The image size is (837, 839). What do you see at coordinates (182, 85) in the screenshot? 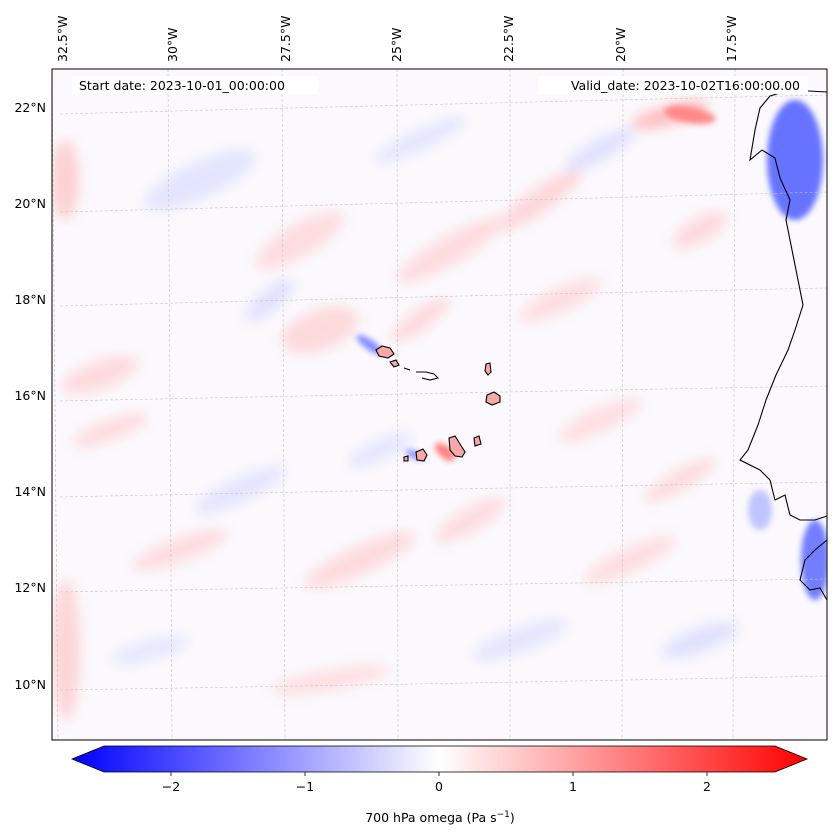
I see `start-date-label: Start date: 2023-10-01_00:00:00` at bounding box center [182, 85].